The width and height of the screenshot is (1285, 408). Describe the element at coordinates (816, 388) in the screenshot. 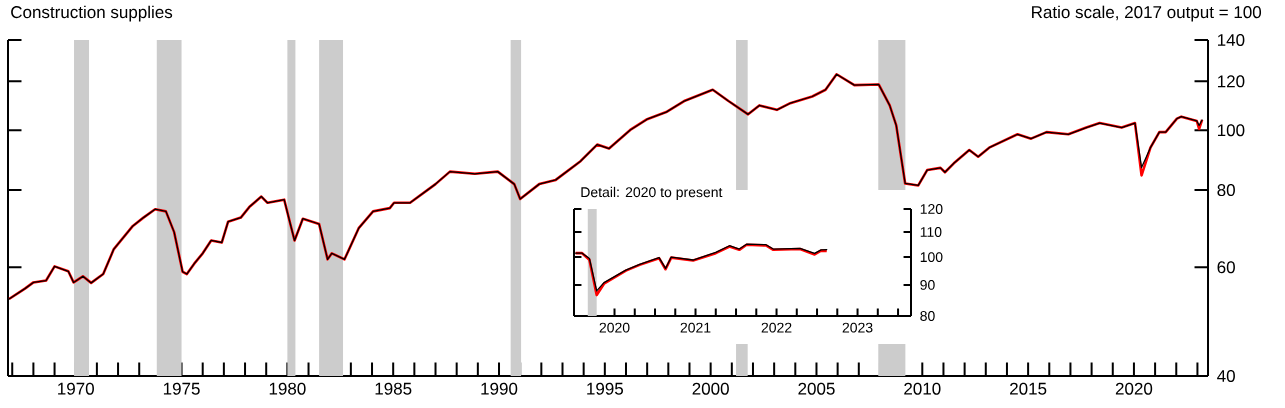

I see `x-tick-label: 2005` at that location.